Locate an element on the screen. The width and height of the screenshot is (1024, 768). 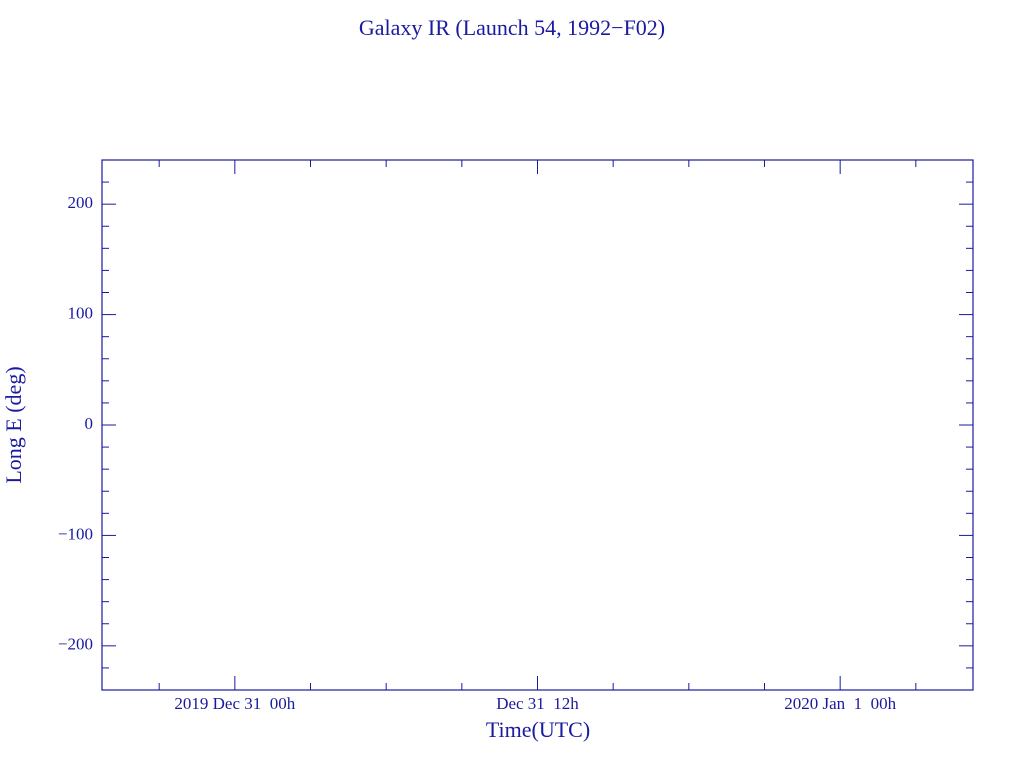
x-tick-label: 2020 Jan 1 00h is located at coordinates (840, 703).